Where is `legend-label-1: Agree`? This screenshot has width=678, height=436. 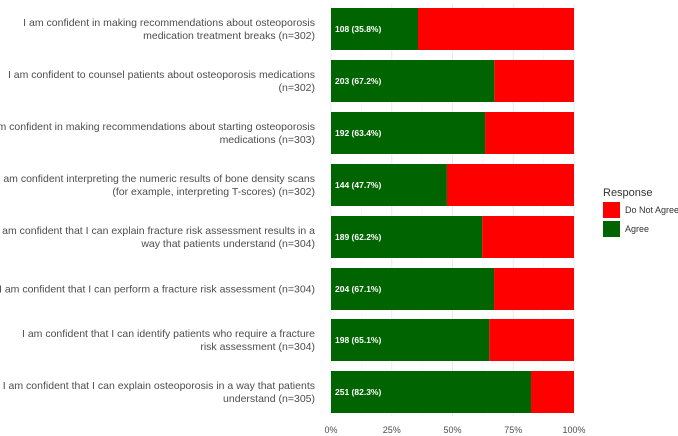
legend-label-1: Agree is located at coordinates (637, 229).